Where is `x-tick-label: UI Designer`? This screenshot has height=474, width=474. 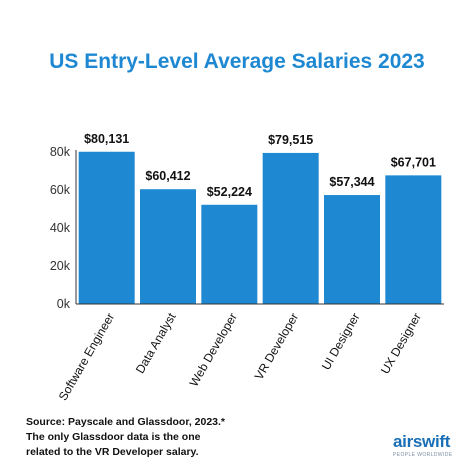
x-tick-label: UI Designer is located at coordinates (341, 341).